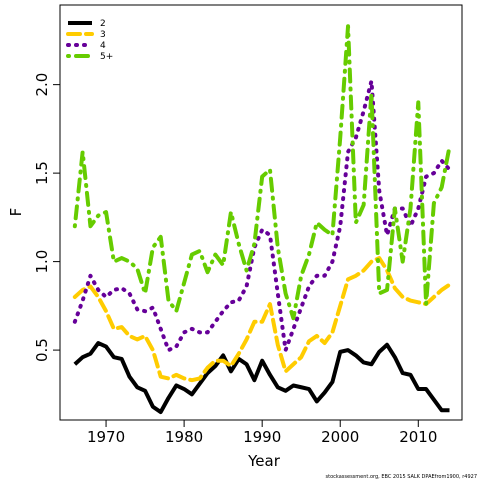 This screenshot has height=480, width=480. I want to click on y-tick-label: 0.5, so click(42, 350).